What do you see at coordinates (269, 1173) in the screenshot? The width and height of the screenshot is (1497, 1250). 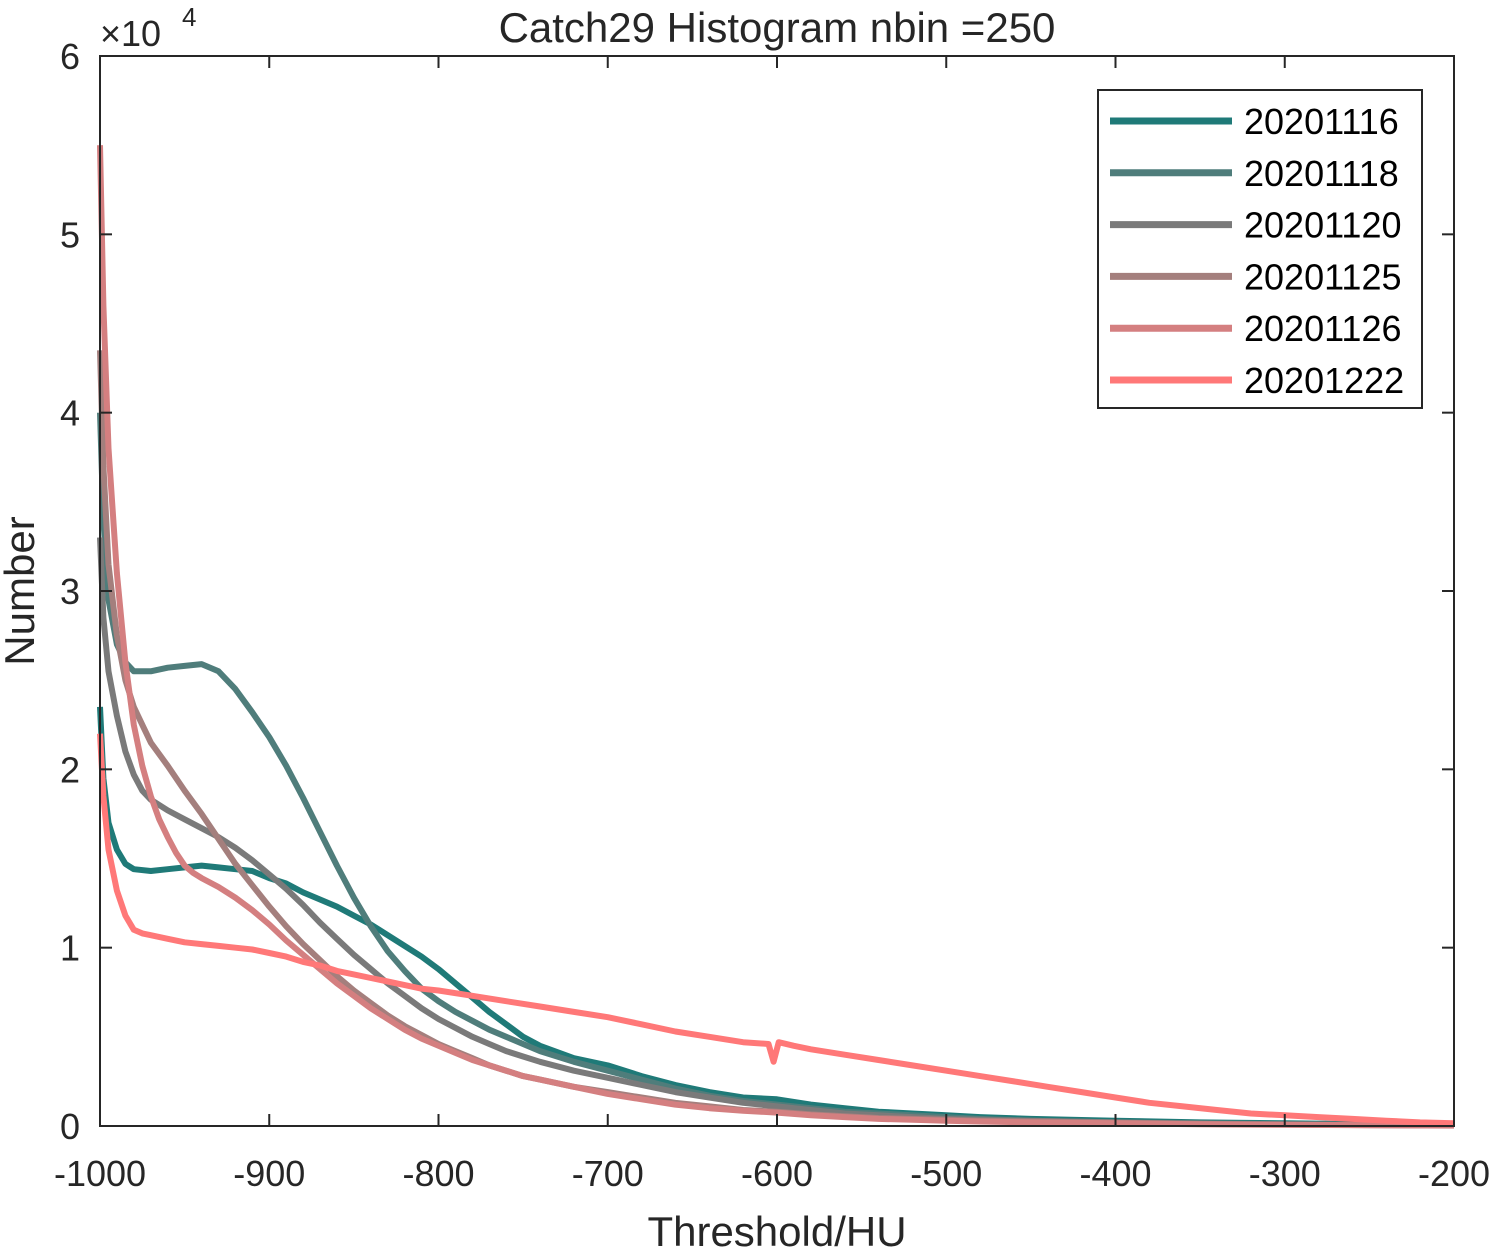 I see `x-tick-label: -900` at bounding box center [269, 1173].